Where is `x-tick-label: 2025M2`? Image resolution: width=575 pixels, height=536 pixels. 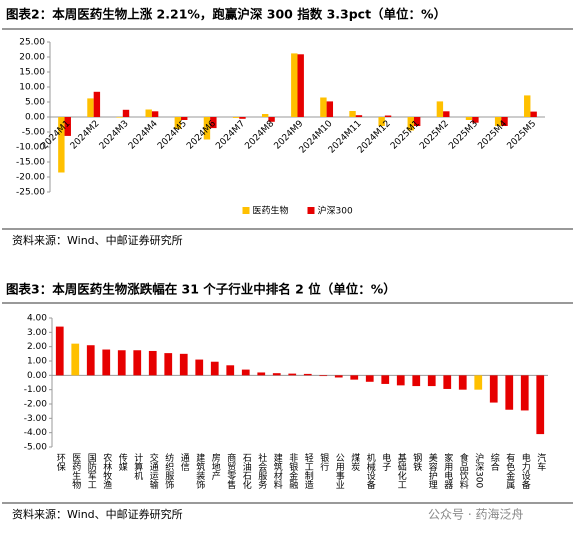 x-tick-label: 2025M2 is located at coordinates (434, 135).